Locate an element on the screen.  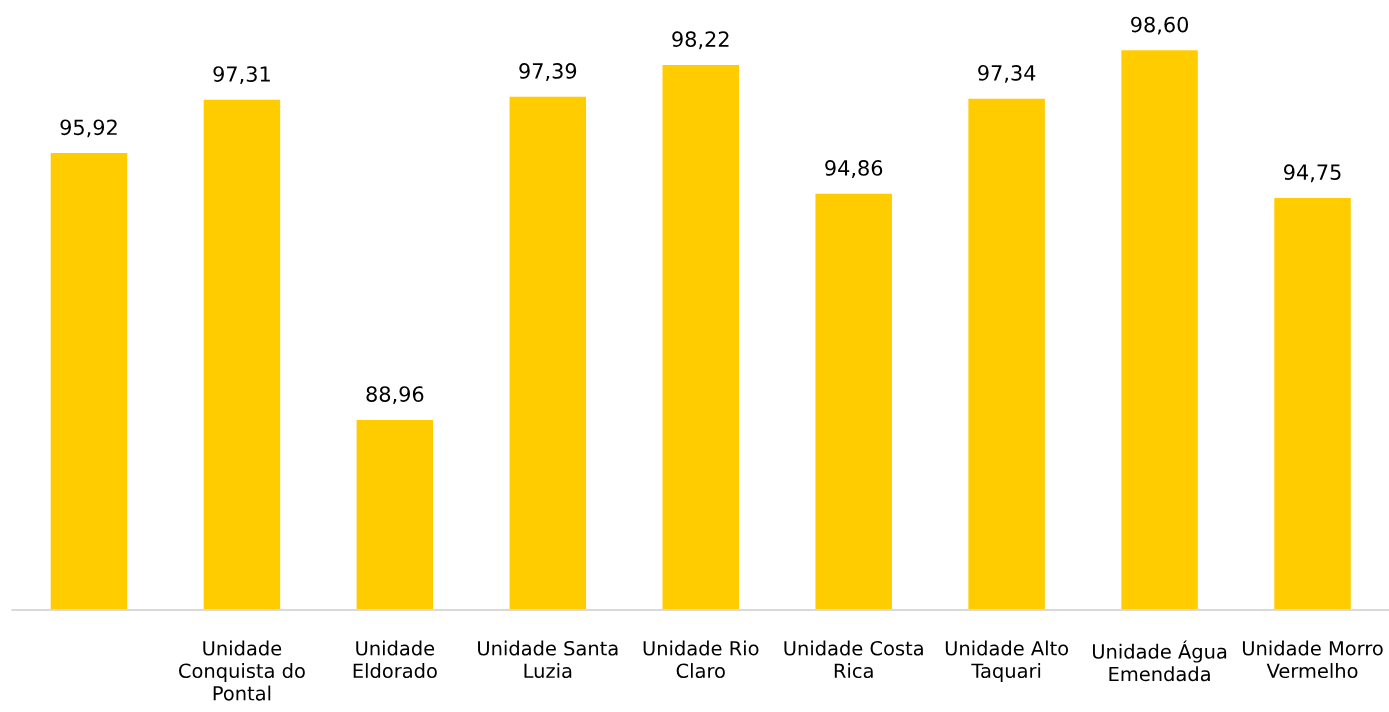
data-label: 98,60 is located at coordinates (1160, 25).